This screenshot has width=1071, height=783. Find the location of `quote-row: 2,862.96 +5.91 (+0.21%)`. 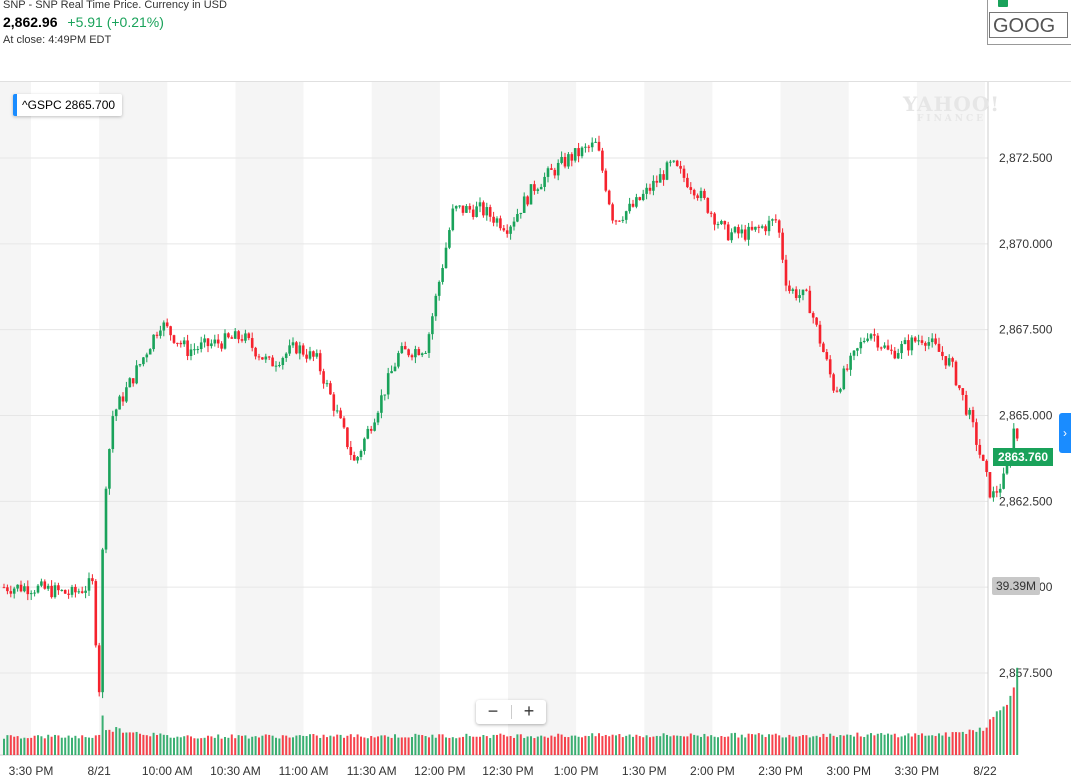

quote-row: 2,862.96 +5.91 (+0.21%) is located at coordinates (83, 22).